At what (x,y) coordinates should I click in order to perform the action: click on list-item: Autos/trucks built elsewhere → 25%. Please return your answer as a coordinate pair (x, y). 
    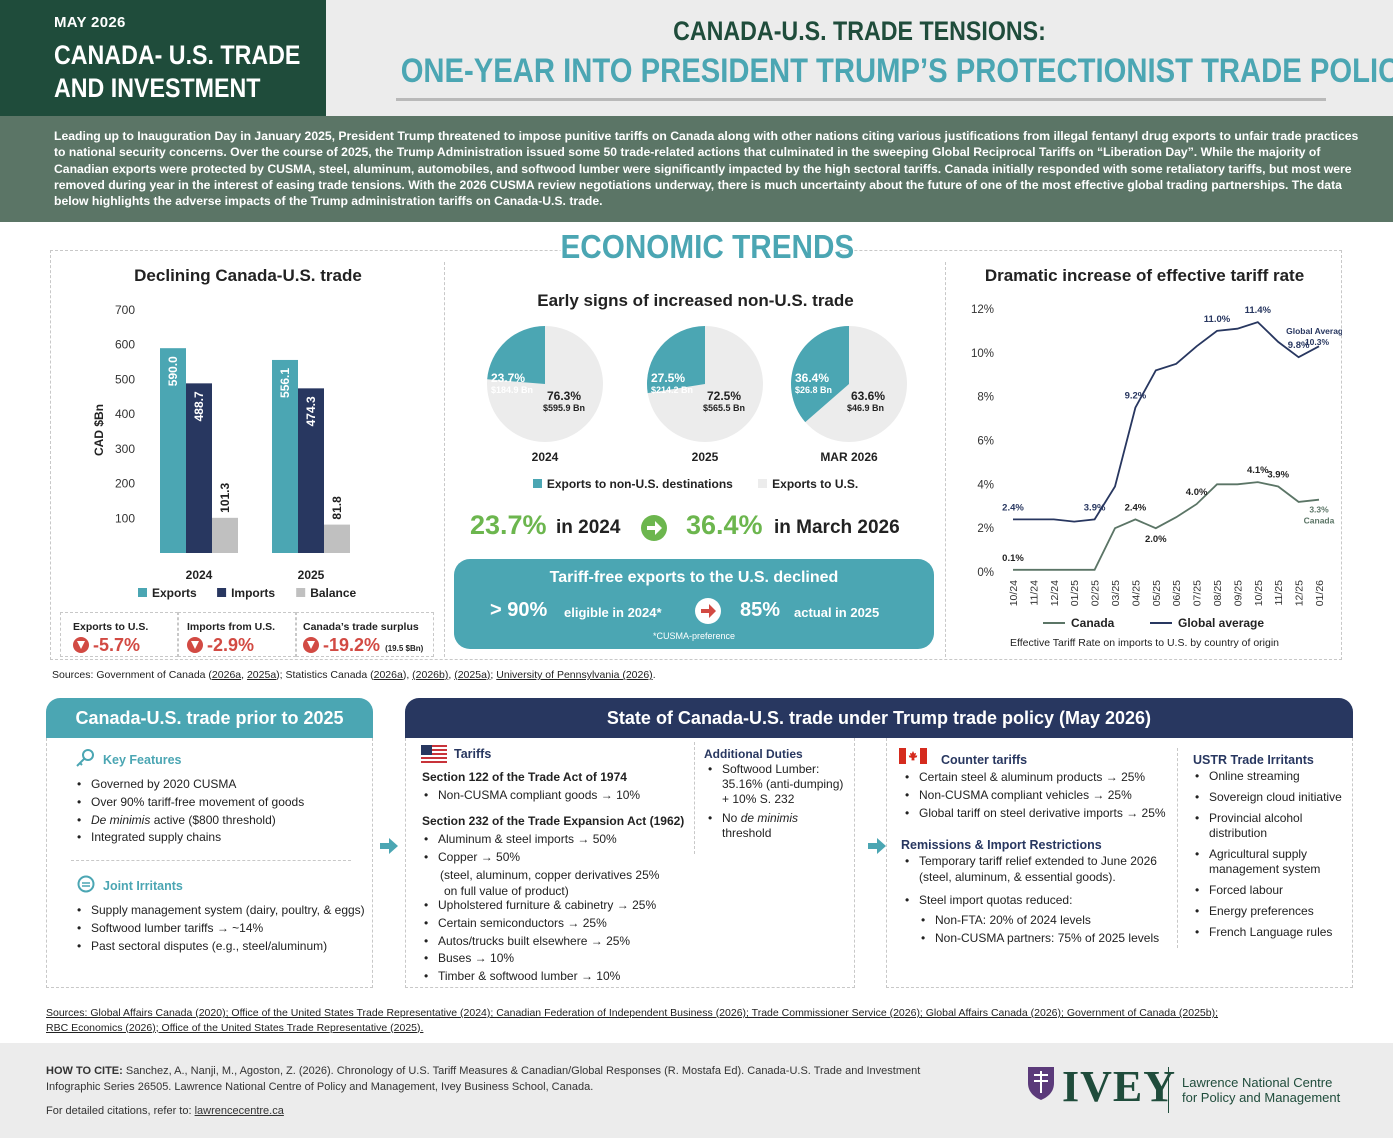
    Looking at the image, I should click on (538, 942).